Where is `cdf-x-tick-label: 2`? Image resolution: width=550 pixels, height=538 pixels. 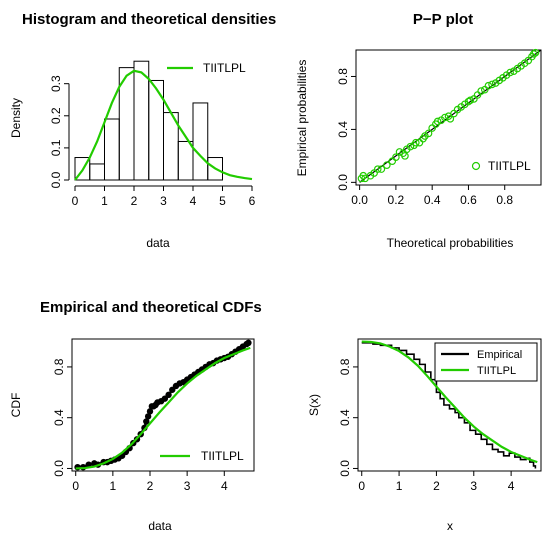 cdf-x-tick-label: 2 is located at coordinates (150, 486).